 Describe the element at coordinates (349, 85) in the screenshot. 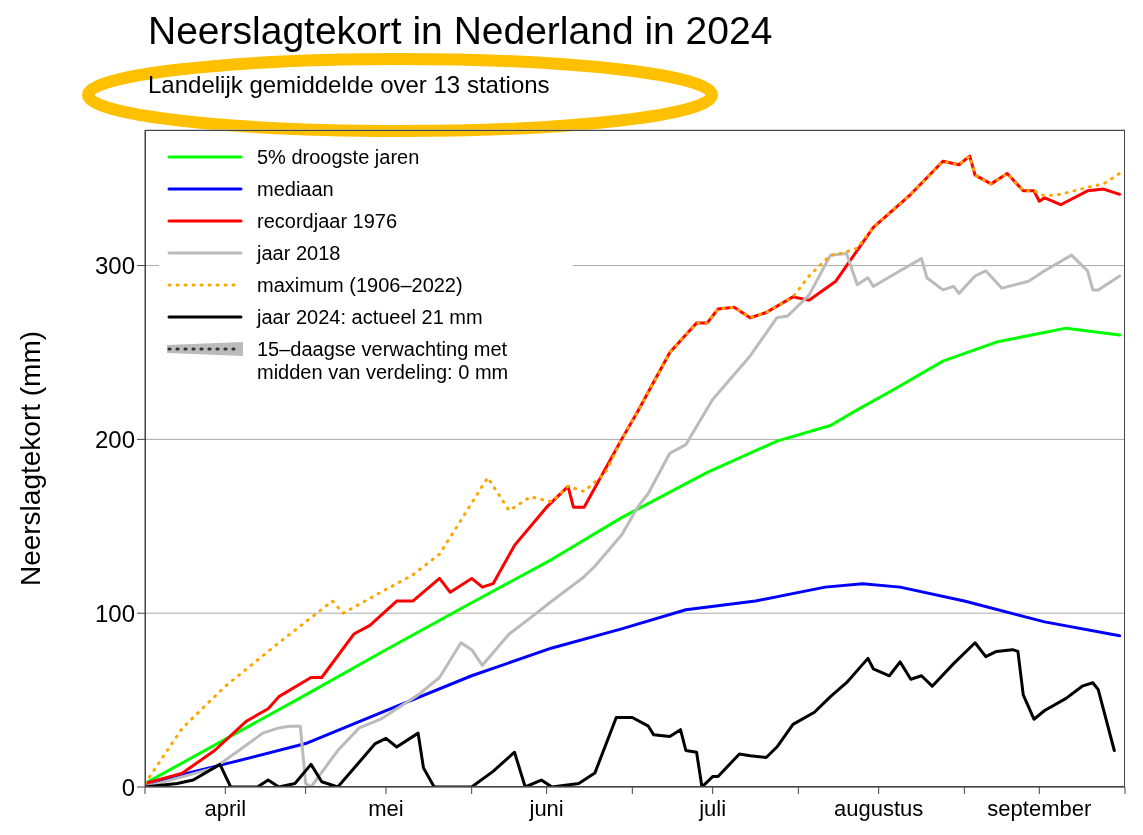

I see `chart-subtitle: Landelijk gemiddelde over 13 stations` at that location.